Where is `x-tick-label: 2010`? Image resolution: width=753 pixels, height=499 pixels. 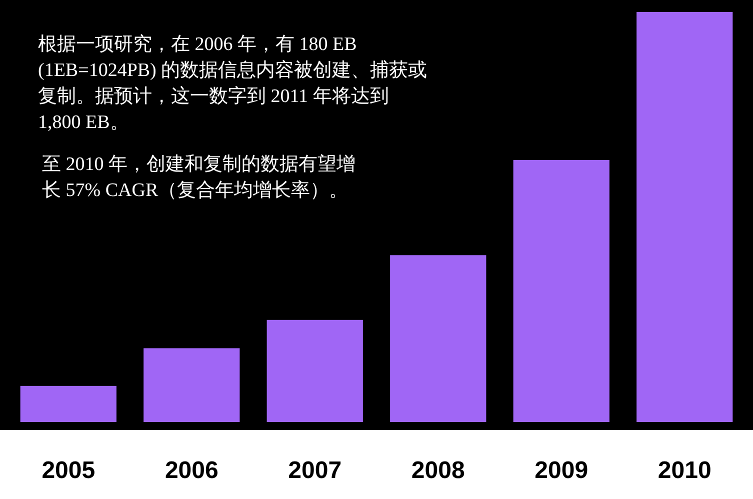
x-tick-label: 2010 is located at coordinates (685, 470).